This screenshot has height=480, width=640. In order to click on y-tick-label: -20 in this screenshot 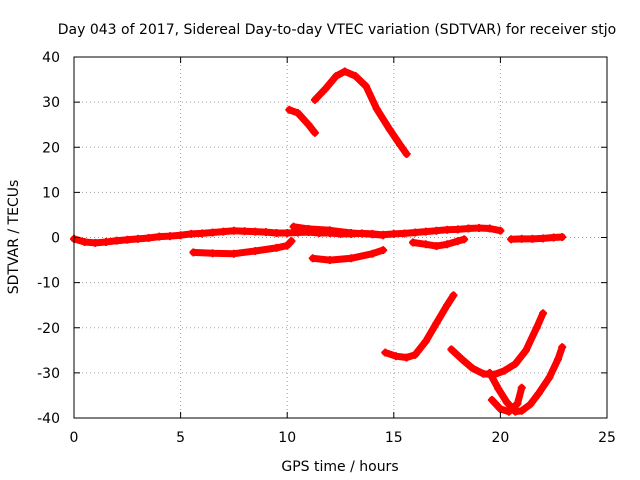, I will do `click(48, 329)`.